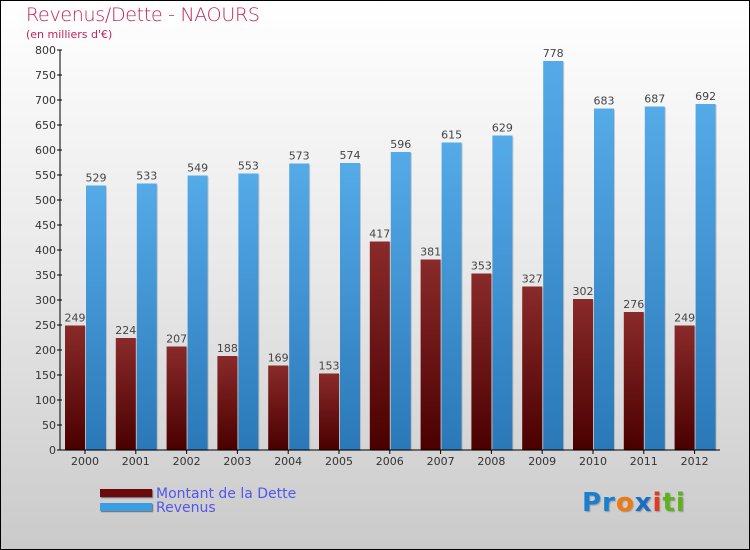 This screenshot has width=750, height=550. Describe the element at coordinates (197, 168) in the screenshot. I see `data-label: 549` at that location.